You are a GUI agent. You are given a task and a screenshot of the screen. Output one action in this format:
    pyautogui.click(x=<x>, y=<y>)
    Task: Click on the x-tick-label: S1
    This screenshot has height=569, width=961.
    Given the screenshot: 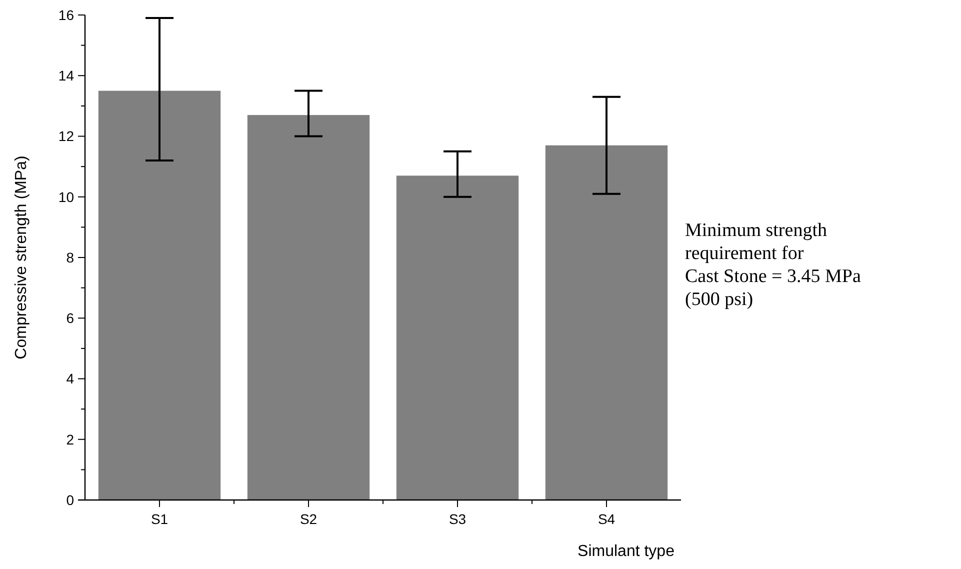 What is the action you would take?
    pyautogui.click(x=159, y=519)
    